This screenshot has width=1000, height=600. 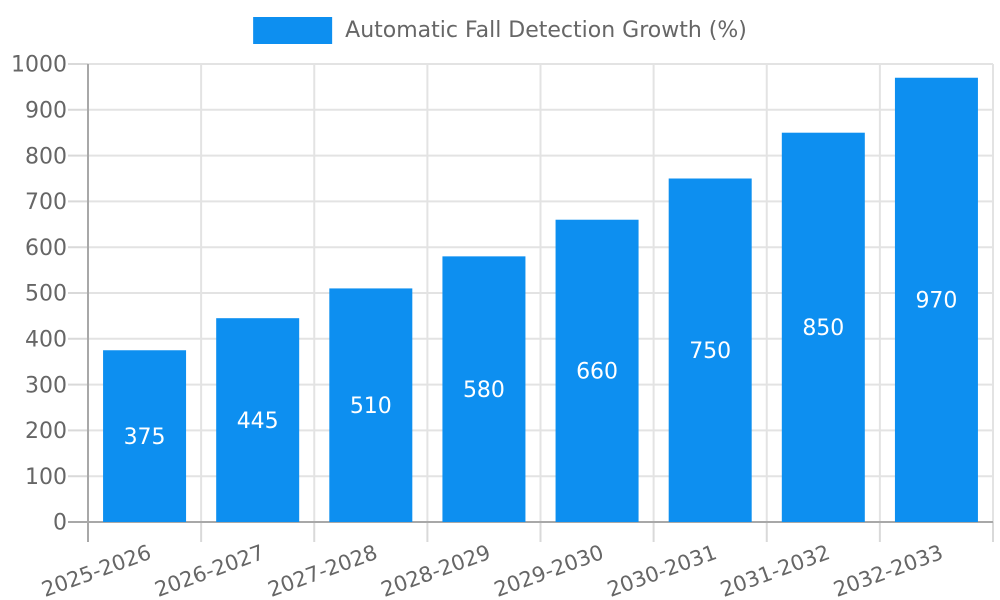 I want to click on bar-2025-2026, so click(x=145, y=436).